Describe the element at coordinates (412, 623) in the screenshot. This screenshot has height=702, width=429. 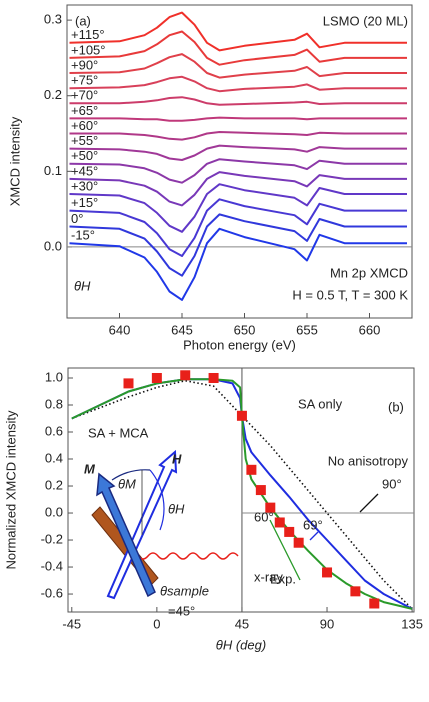
I see `x-tick-label: 135` at that location.